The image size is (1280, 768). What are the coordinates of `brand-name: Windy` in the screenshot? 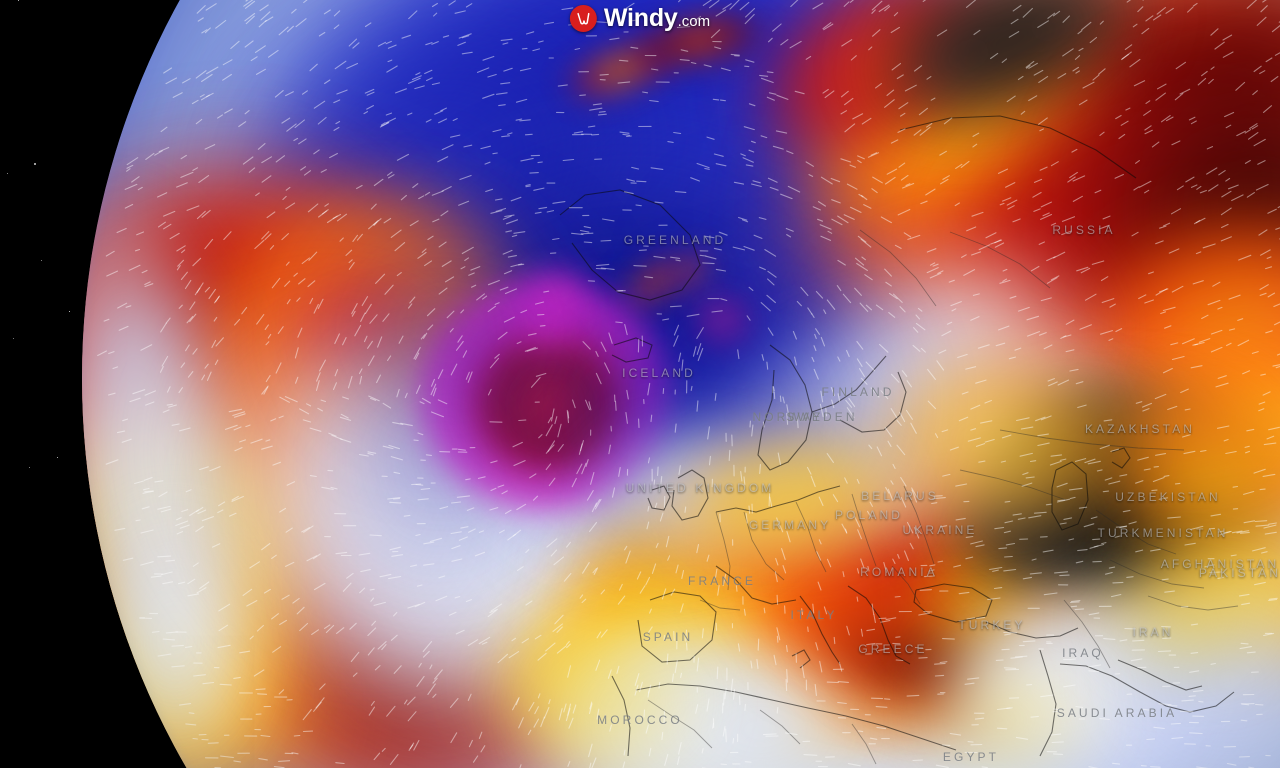 It's located at (640, 18).